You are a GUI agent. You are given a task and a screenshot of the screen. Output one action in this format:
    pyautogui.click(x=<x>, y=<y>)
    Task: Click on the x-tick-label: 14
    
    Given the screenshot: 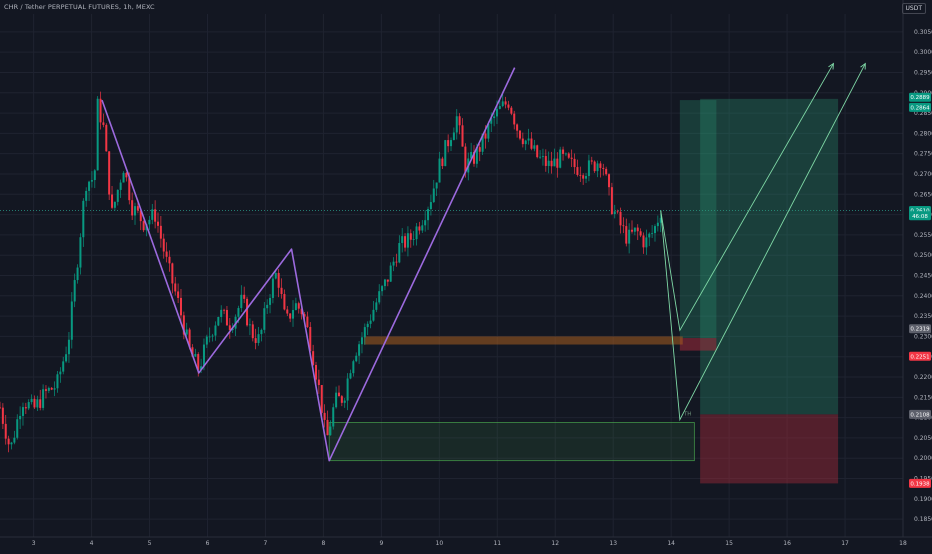 What is the action you would take?
    pyautogui.click(x=671, y=543)
    